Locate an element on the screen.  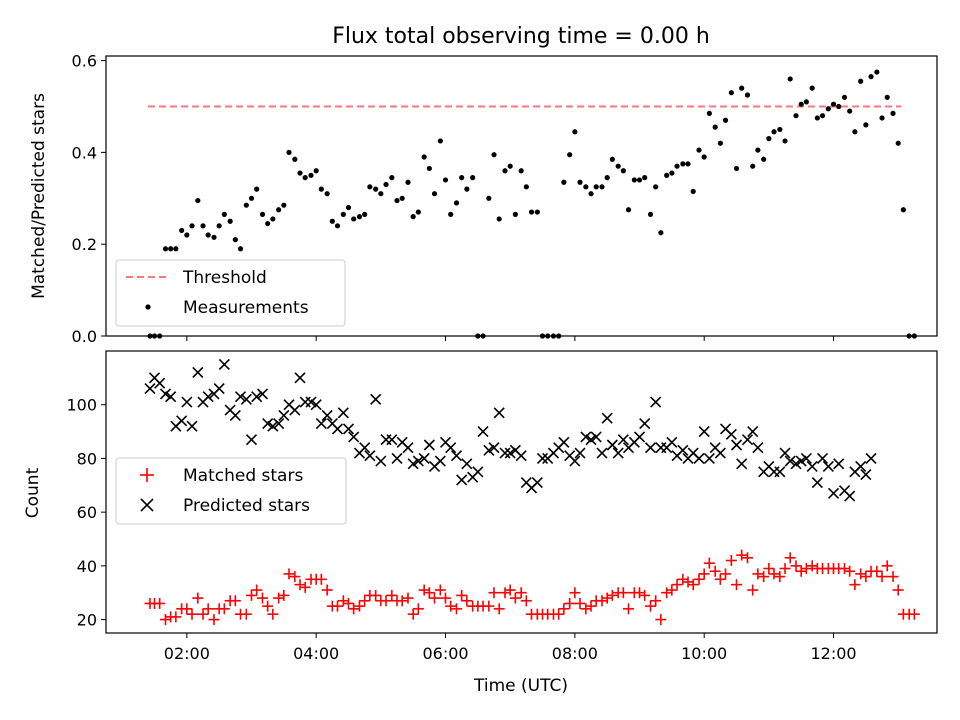
bottom-x-tick-label: 12:00 is located at coordinates (833, 653).